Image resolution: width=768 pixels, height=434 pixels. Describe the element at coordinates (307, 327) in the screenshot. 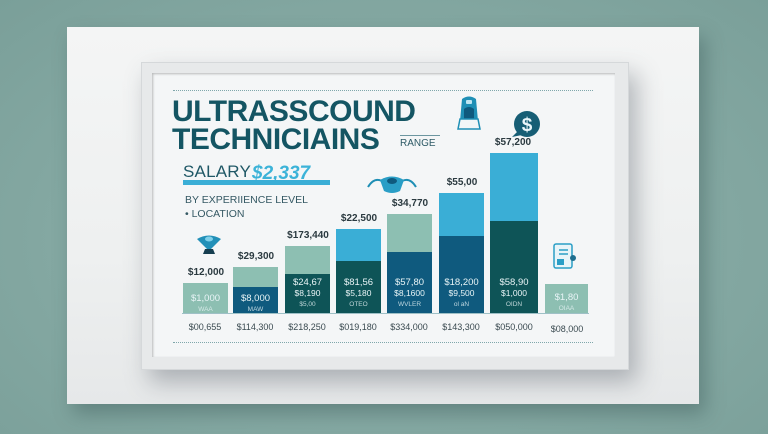

I see `bar-3-x-label: $218,250` at that location.